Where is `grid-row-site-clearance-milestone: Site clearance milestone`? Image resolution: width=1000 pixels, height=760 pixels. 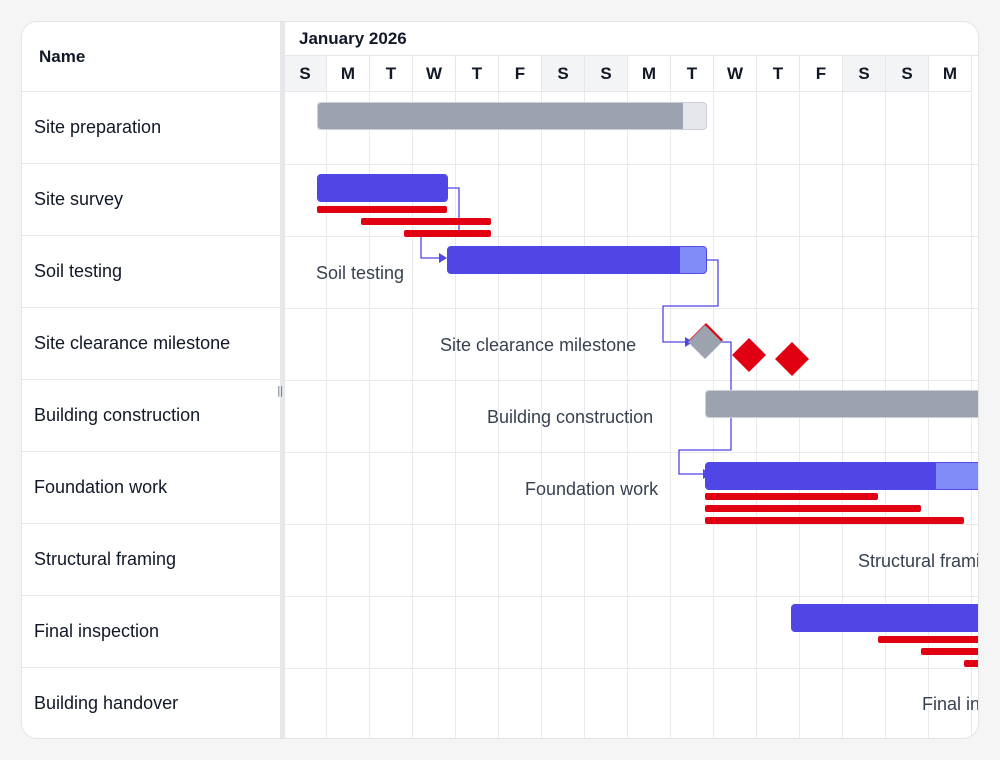
grid-row-site-clearance-milestone: Site clearance milestone is located at coordinates (151, 344).